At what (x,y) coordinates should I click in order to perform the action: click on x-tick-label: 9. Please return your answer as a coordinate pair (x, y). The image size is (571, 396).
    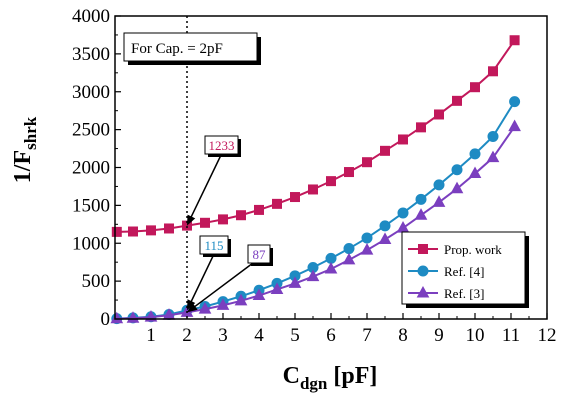
    Looking at the image, I should click on (439, 335).